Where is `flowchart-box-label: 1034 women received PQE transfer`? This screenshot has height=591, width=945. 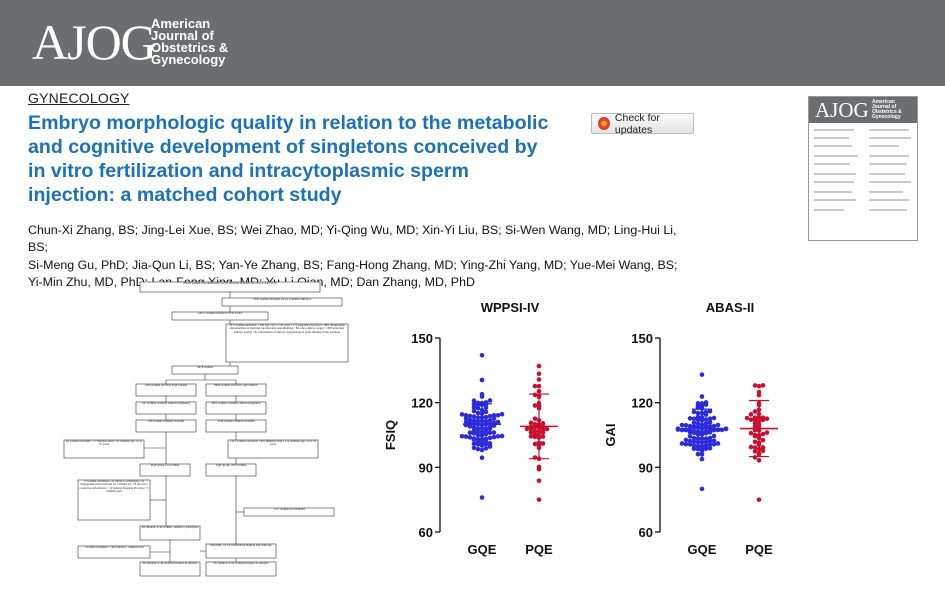 flowchart-box-label: 1034 women received PQE transfer is located at coordinates (166, 385).